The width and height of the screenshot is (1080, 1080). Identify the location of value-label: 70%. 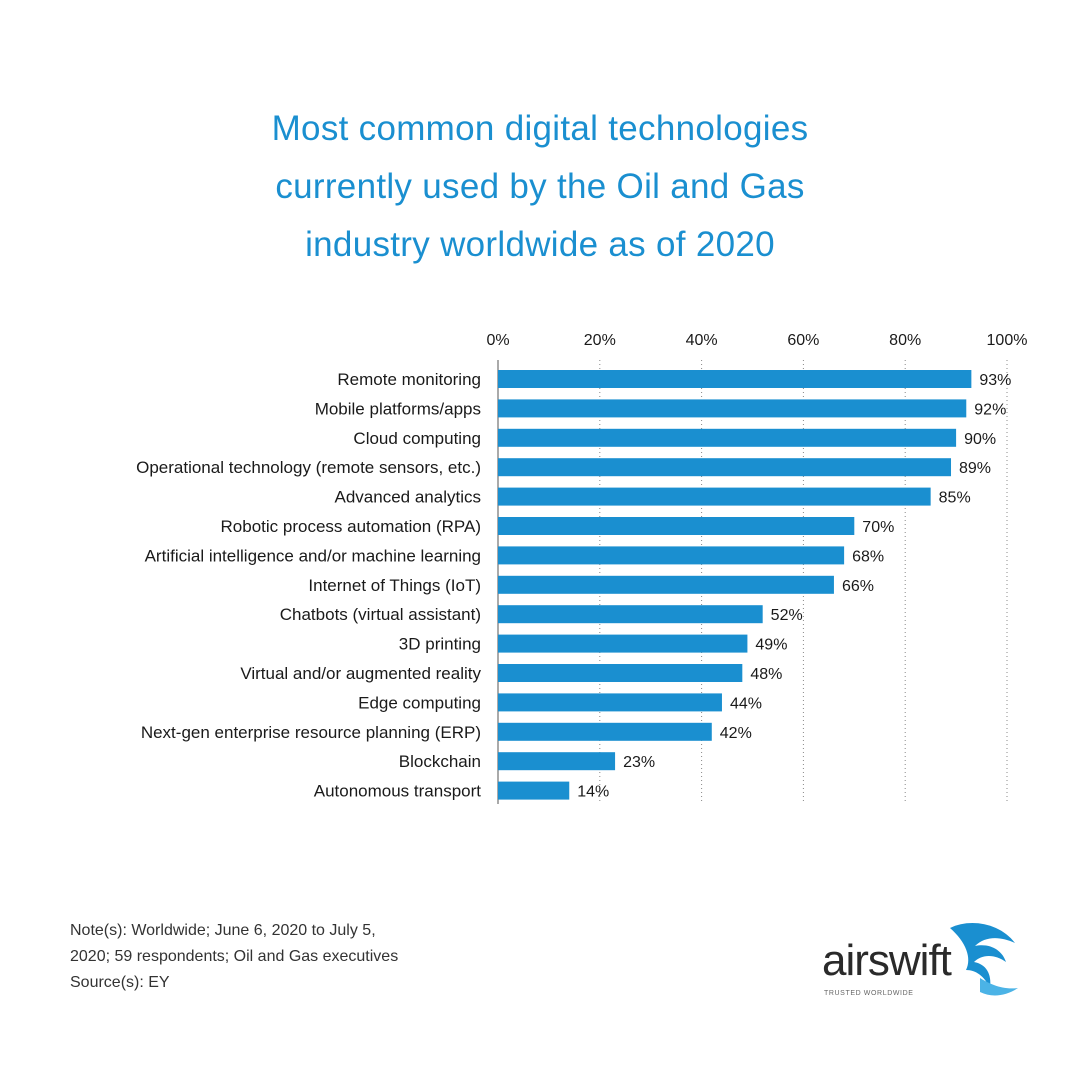
(878, 527).